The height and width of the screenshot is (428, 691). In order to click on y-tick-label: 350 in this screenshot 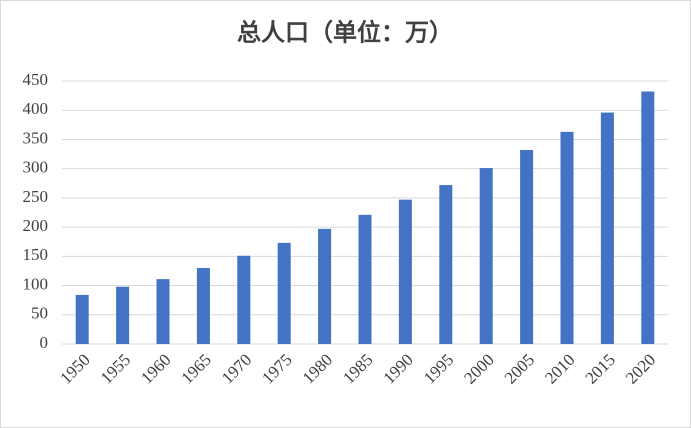, I will do `click(36, 137)`.